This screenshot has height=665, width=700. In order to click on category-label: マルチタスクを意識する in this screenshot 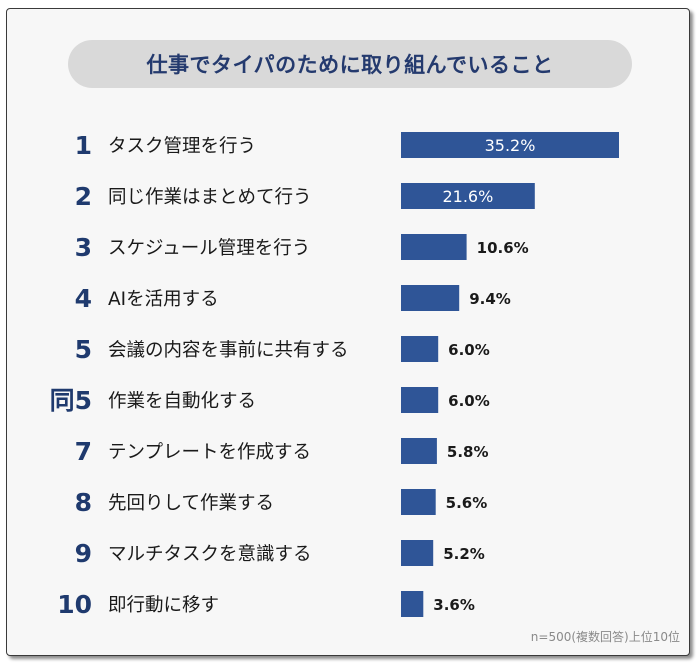, I will do `click(210, 554)`.